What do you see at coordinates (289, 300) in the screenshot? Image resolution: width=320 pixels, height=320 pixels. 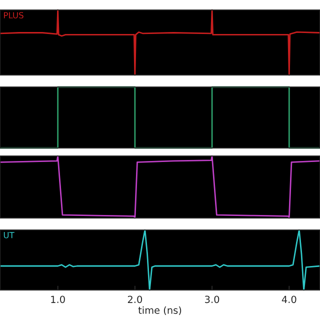 I see `x-tick-label: 4.0` at bounding box center [289, 300].